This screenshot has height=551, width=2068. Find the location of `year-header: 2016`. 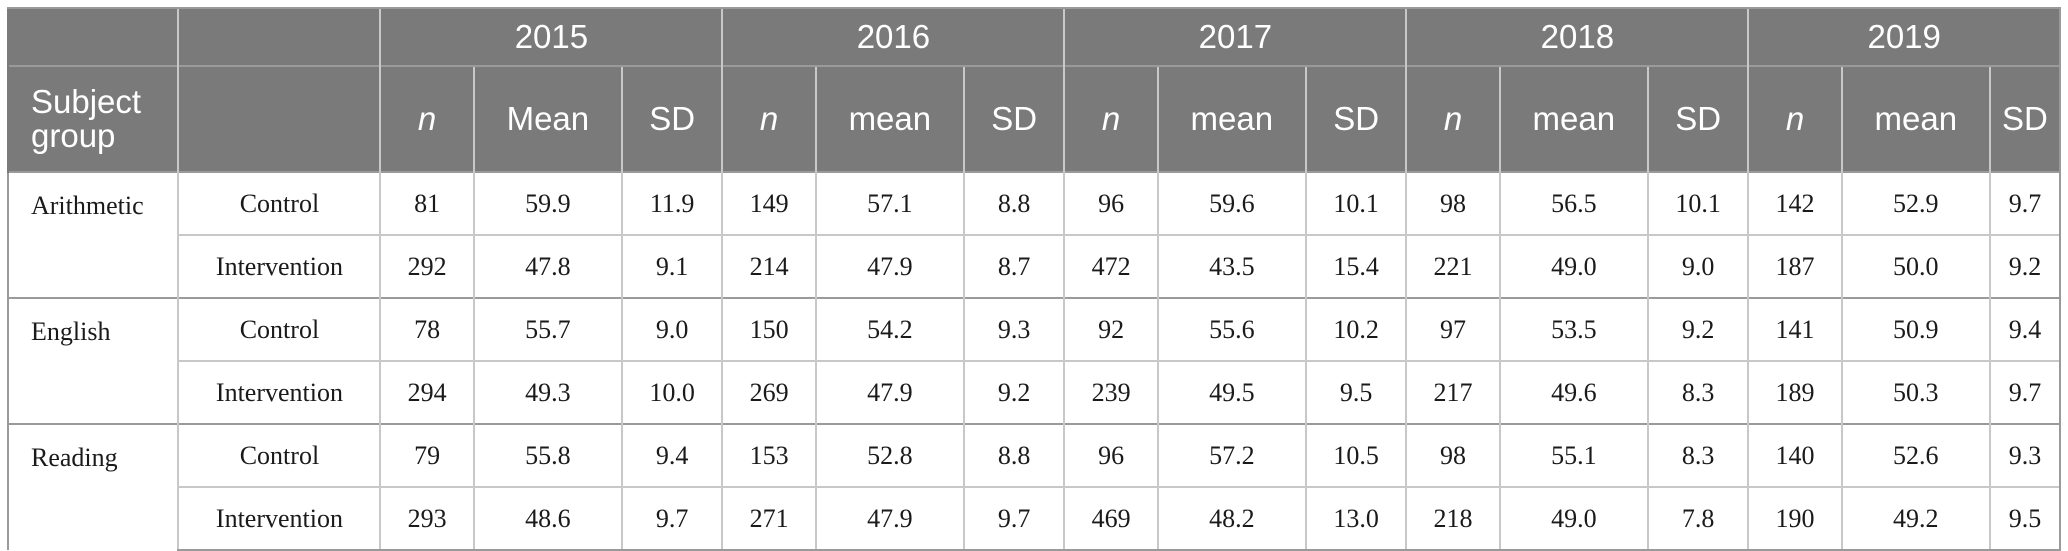

year-header: 2016 is located at coordinates (893, 36).